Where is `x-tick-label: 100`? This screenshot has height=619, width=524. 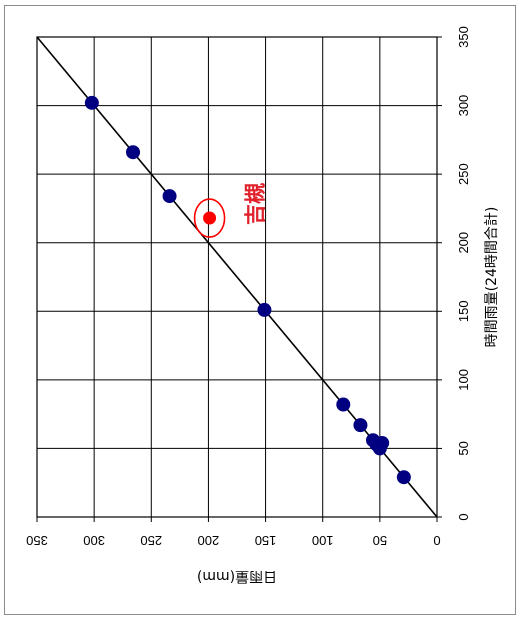 x-tick-label: 100 is located at coordinates (463, 380).